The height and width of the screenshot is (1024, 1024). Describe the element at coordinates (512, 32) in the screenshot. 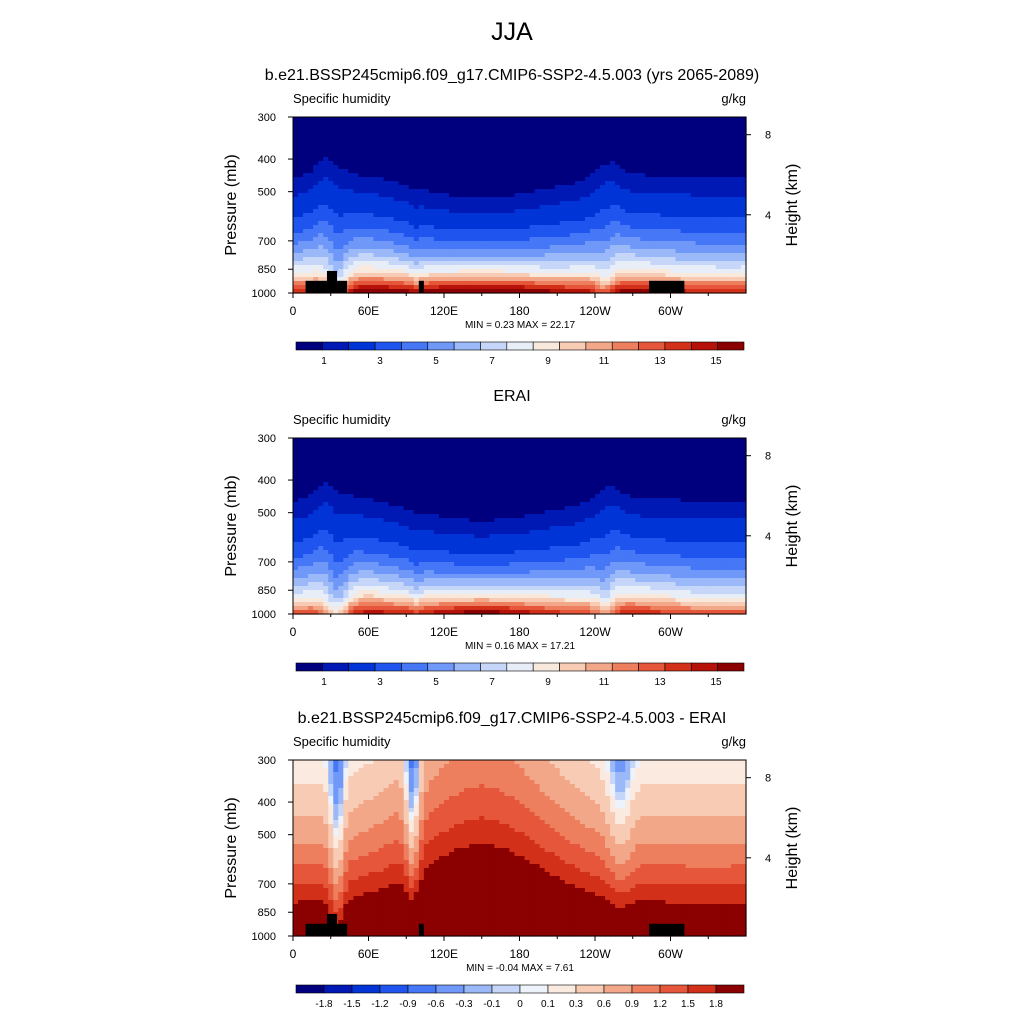

I see `figure-title: JJA` at that location.